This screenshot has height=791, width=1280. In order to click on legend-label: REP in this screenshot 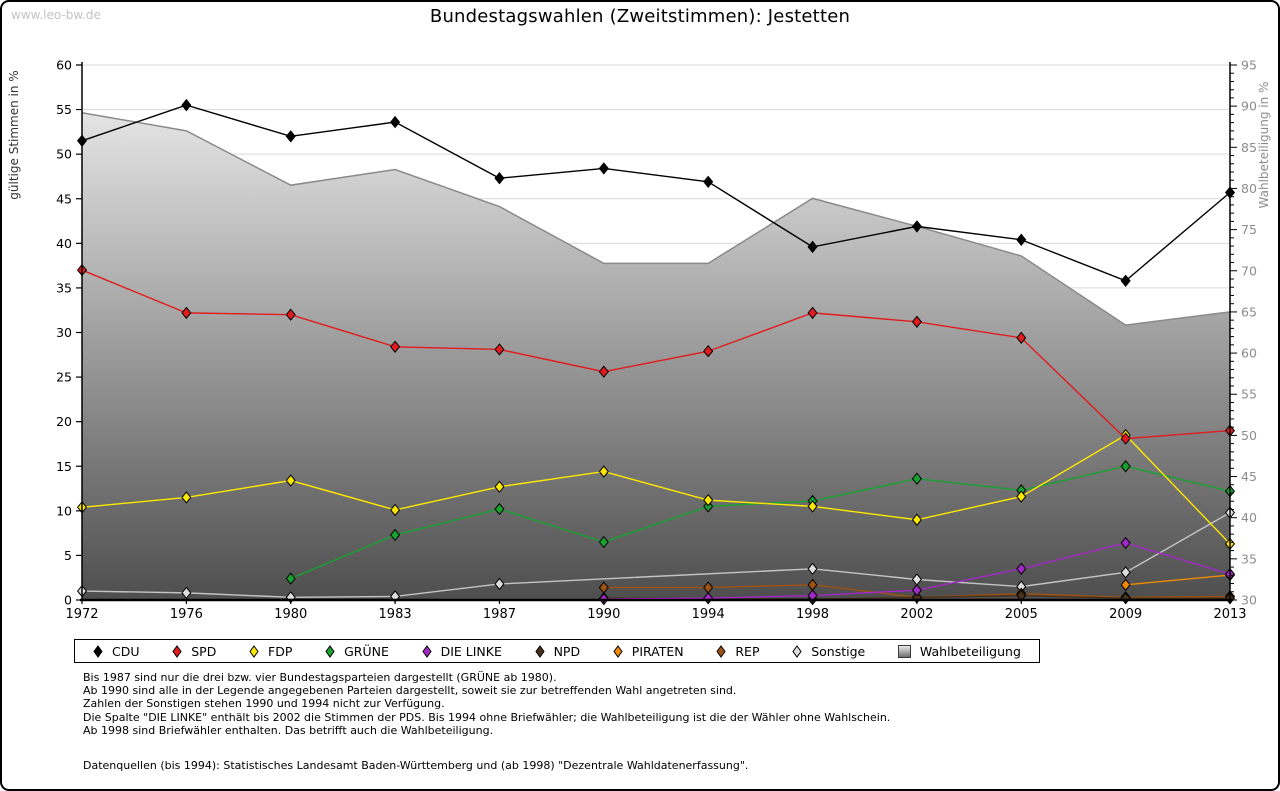, I will do `click(747, 651)`.